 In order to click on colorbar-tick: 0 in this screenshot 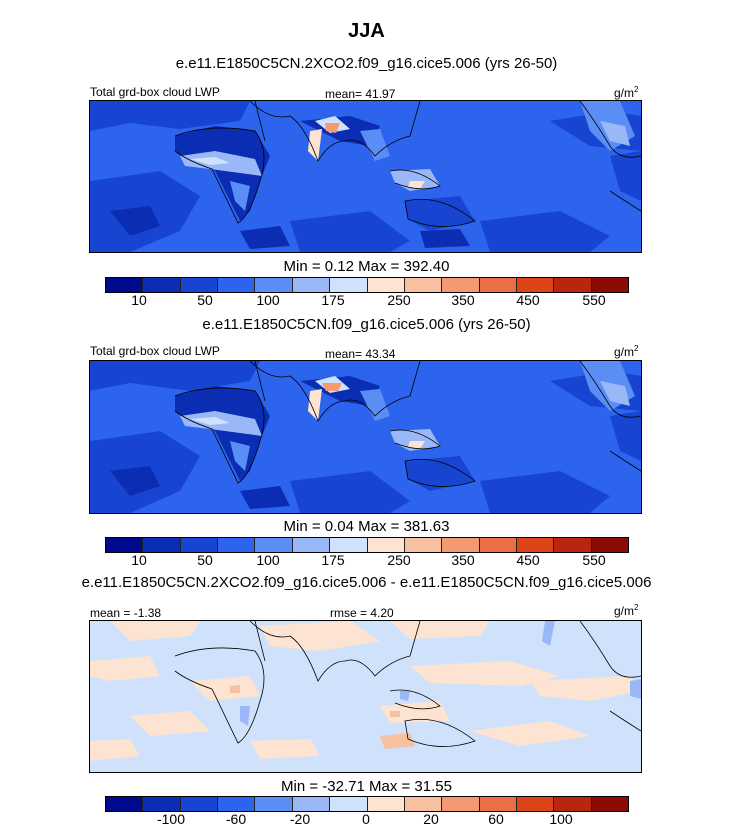, I will do `click(366, 819)`.